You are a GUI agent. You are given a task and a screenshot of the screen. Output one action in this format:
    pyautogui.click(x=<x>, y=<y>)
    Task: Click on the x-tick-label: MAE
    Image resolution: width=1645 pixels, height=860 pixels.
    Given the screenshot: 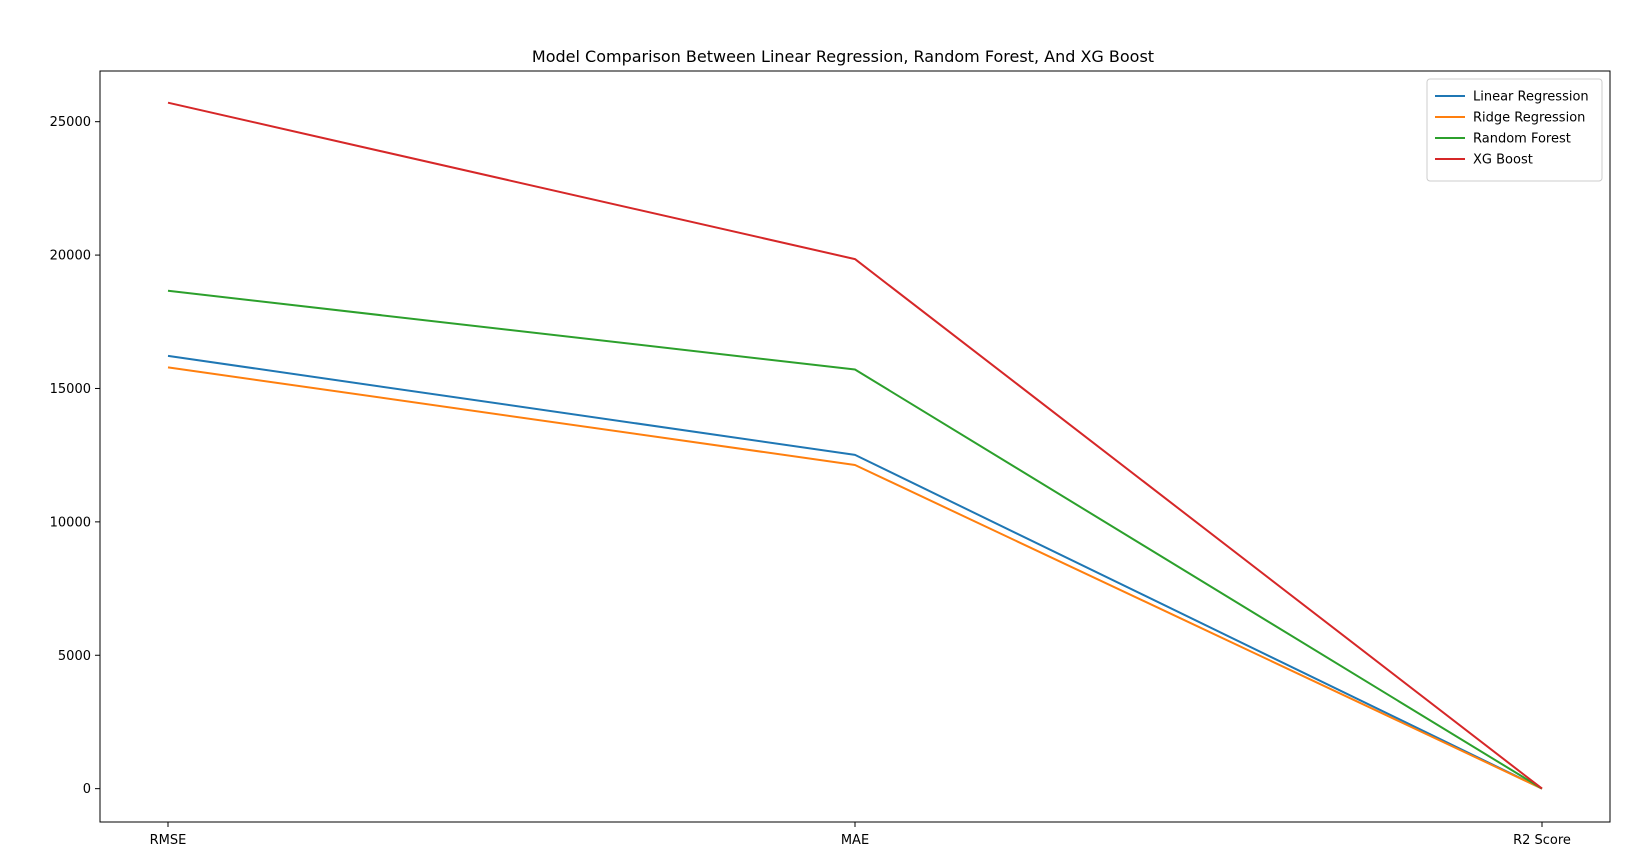 What is the action you would take?
    pyautogui.click(x=855, y=840)
    